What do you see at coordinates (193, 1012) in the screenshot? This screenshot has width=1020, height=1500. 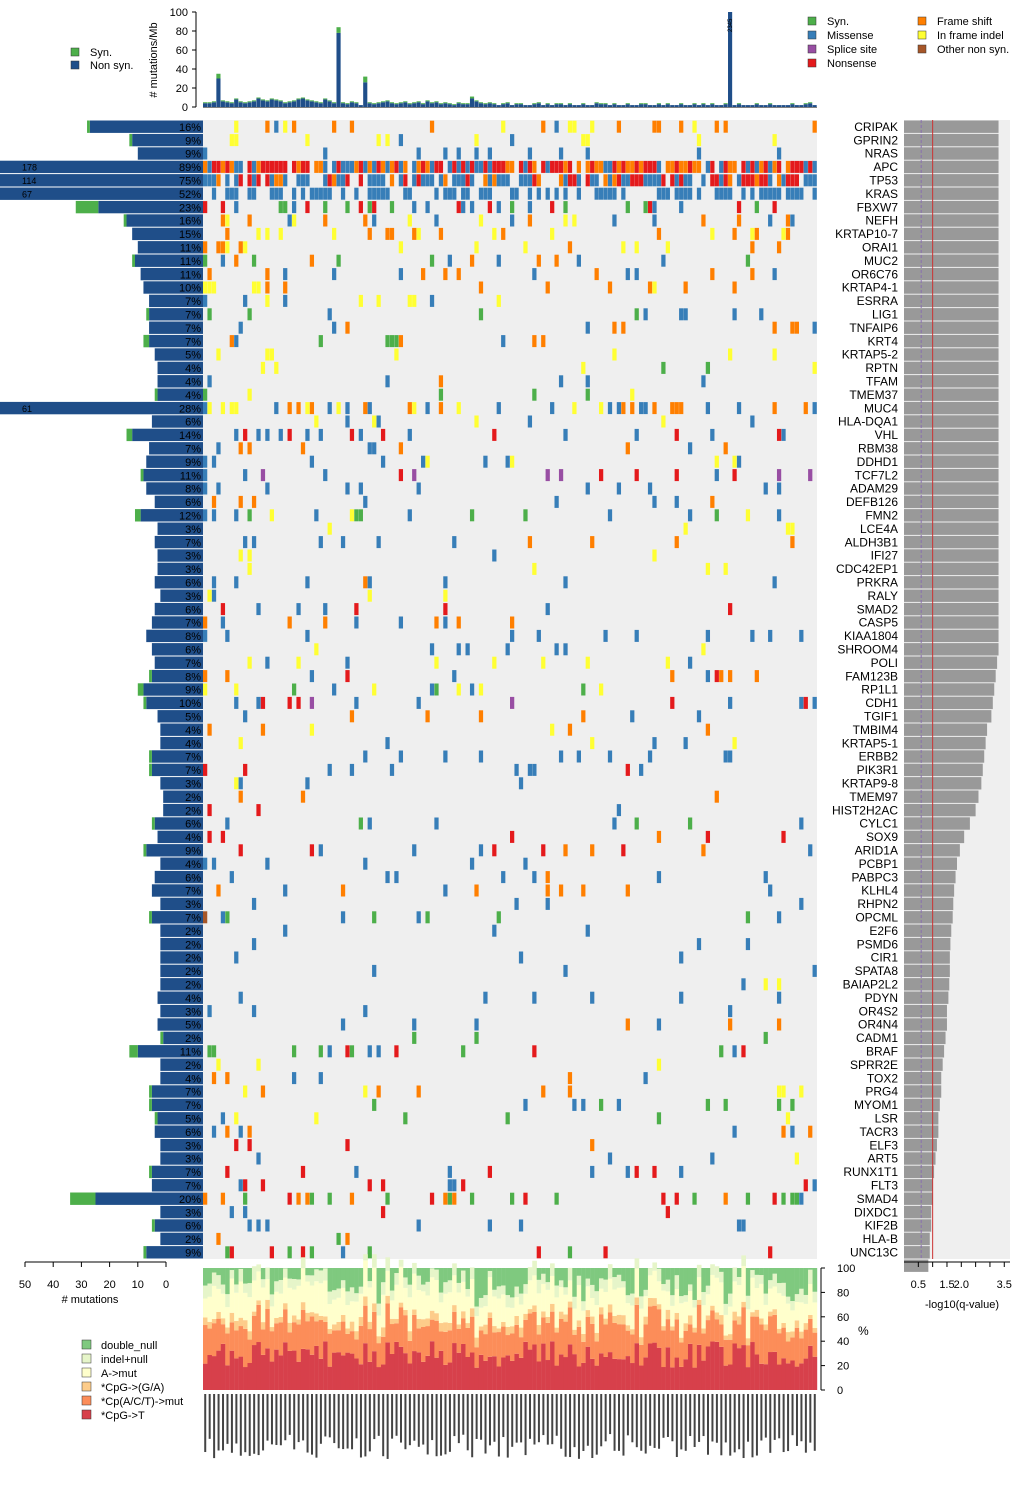 I see `gene-percent: 3%` at bounding box center [193, 1012].